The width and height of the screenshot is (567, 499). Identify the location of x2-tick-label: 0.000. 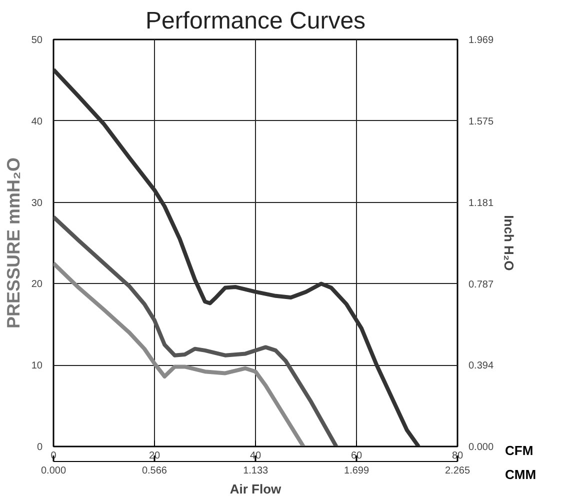
(53, 471).